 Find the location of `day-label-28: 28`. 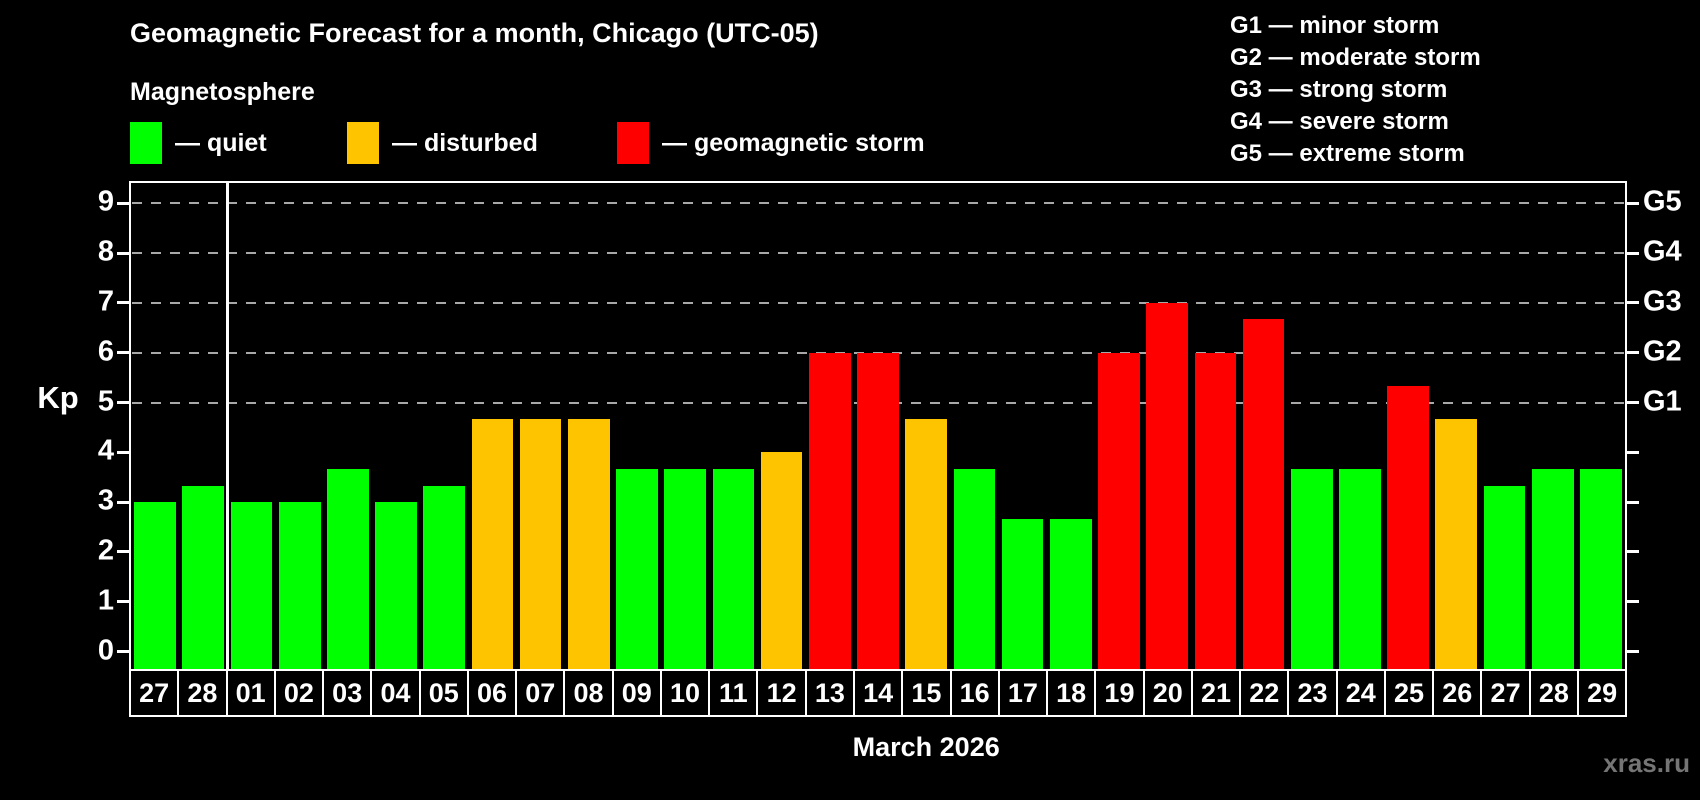

day-label-28: 28 is located at coordinates (1552, 693).